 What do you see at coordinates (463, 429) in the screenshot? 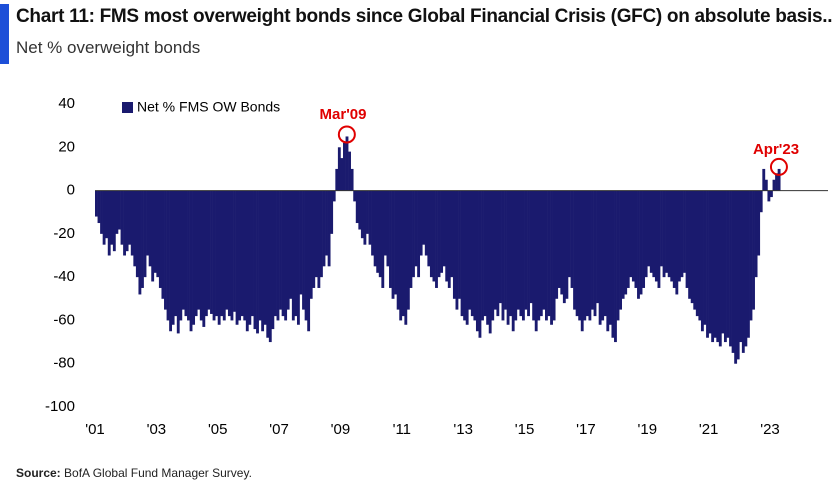
I see `x-tick-label: '13` at bounding box center [463, 429].